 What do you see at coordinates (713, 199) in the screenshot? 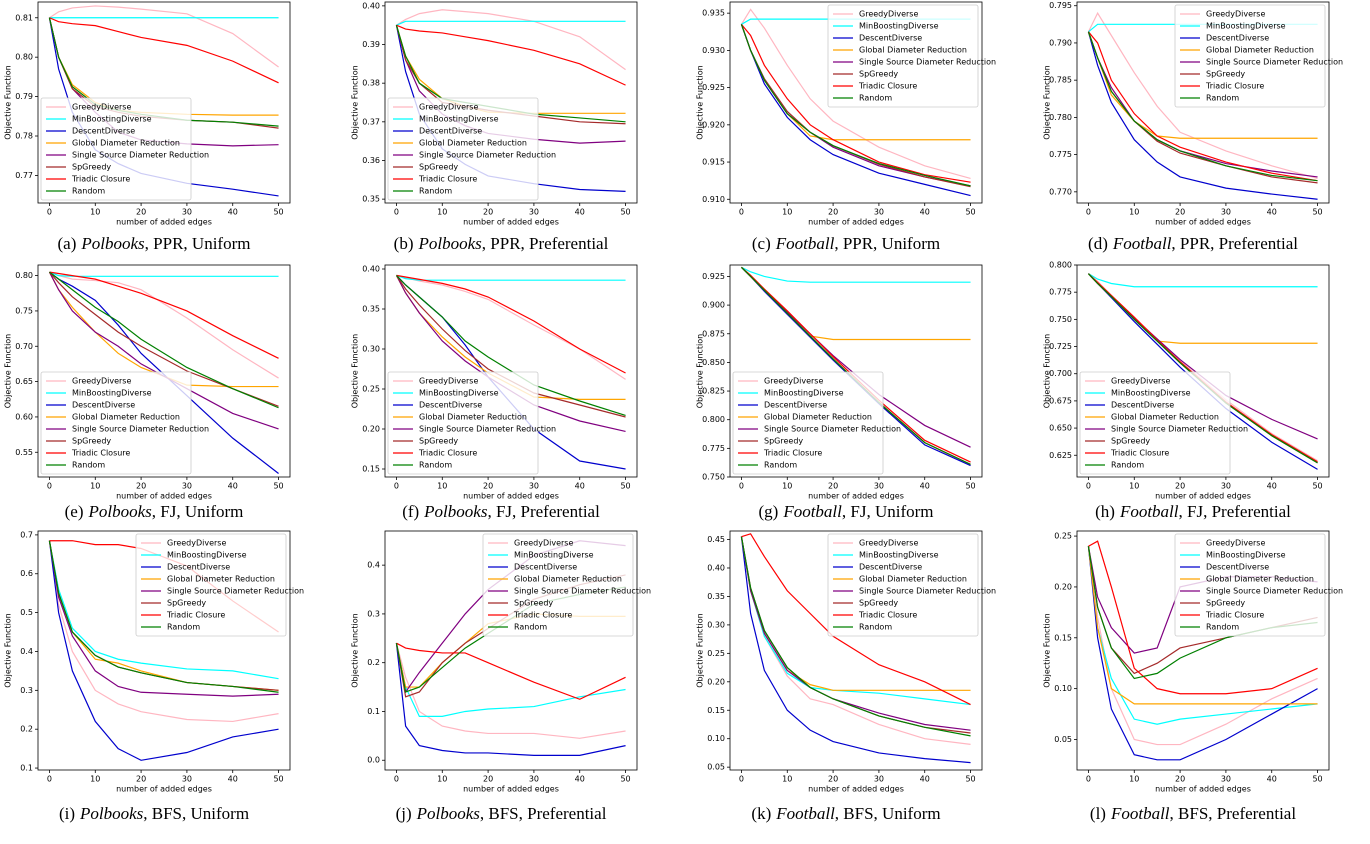
I see `y-tick-label: 0.910` at bounding box center [713, 199].